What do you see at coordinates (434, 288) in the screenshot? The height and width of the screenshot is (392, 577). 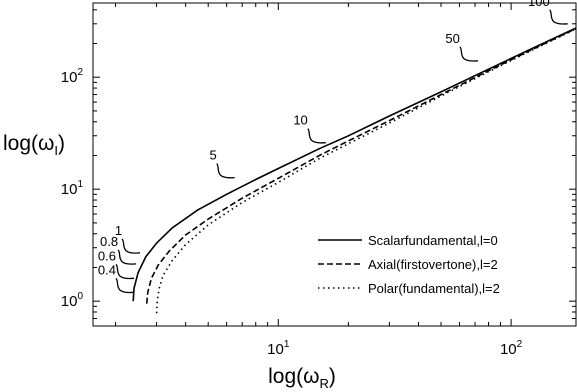 I see `legend-label-polar: Polar(fundamental),l=2` at bounding box center [434, 288].